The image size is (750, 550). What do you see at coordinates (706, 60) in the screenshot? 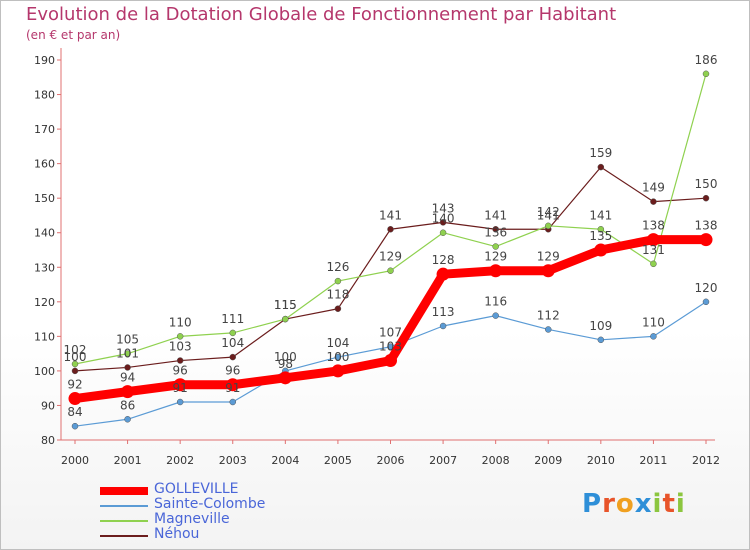
I see `data-label: 186` at bounding box center [706, 60].